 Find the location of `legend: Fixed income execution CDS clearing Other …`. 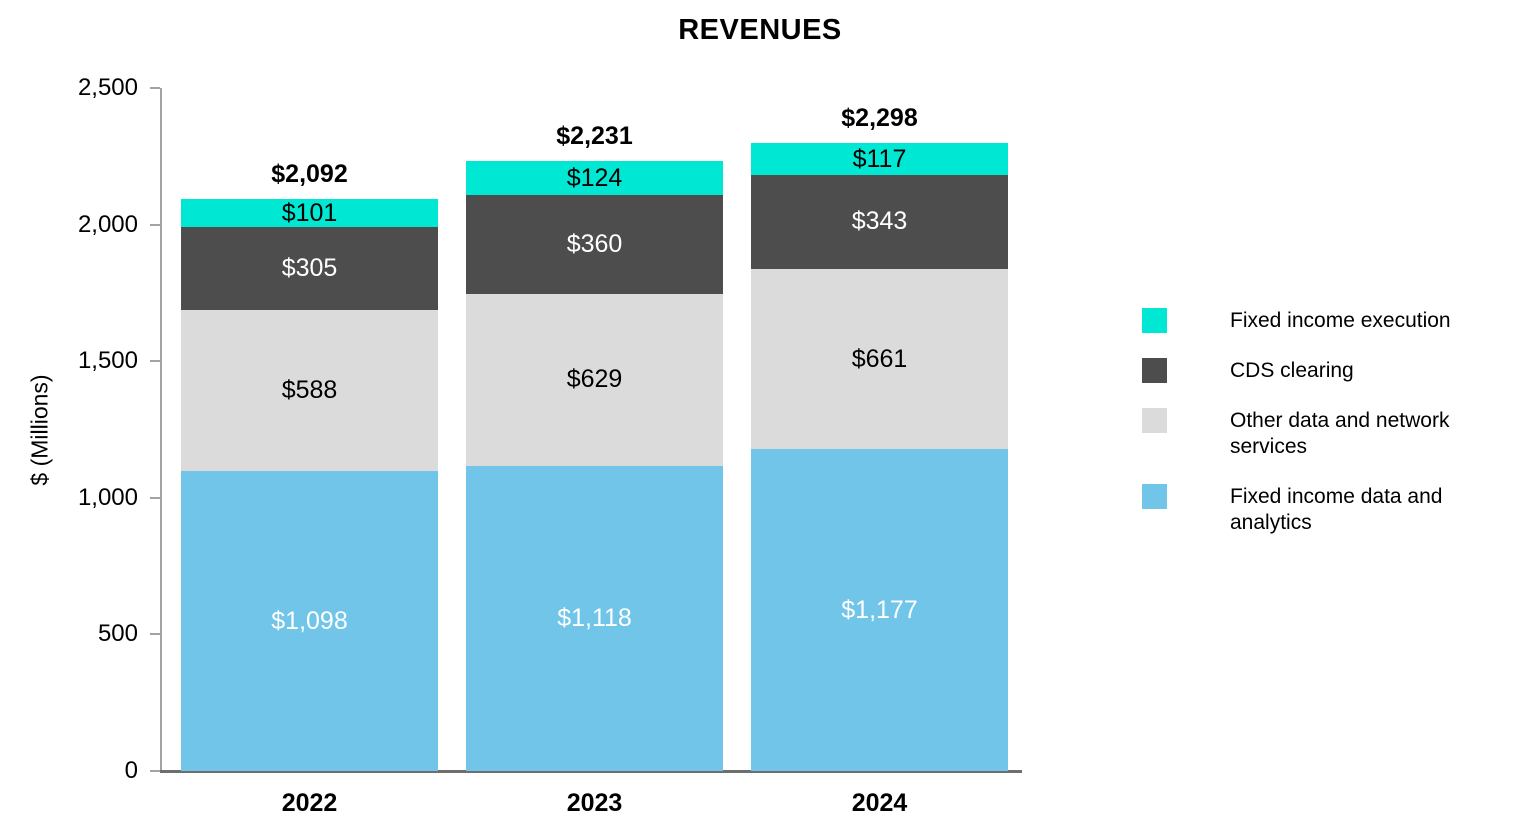

legend: Fixed income execution CDS clearing Other … is located at coordinates (1306, 422).